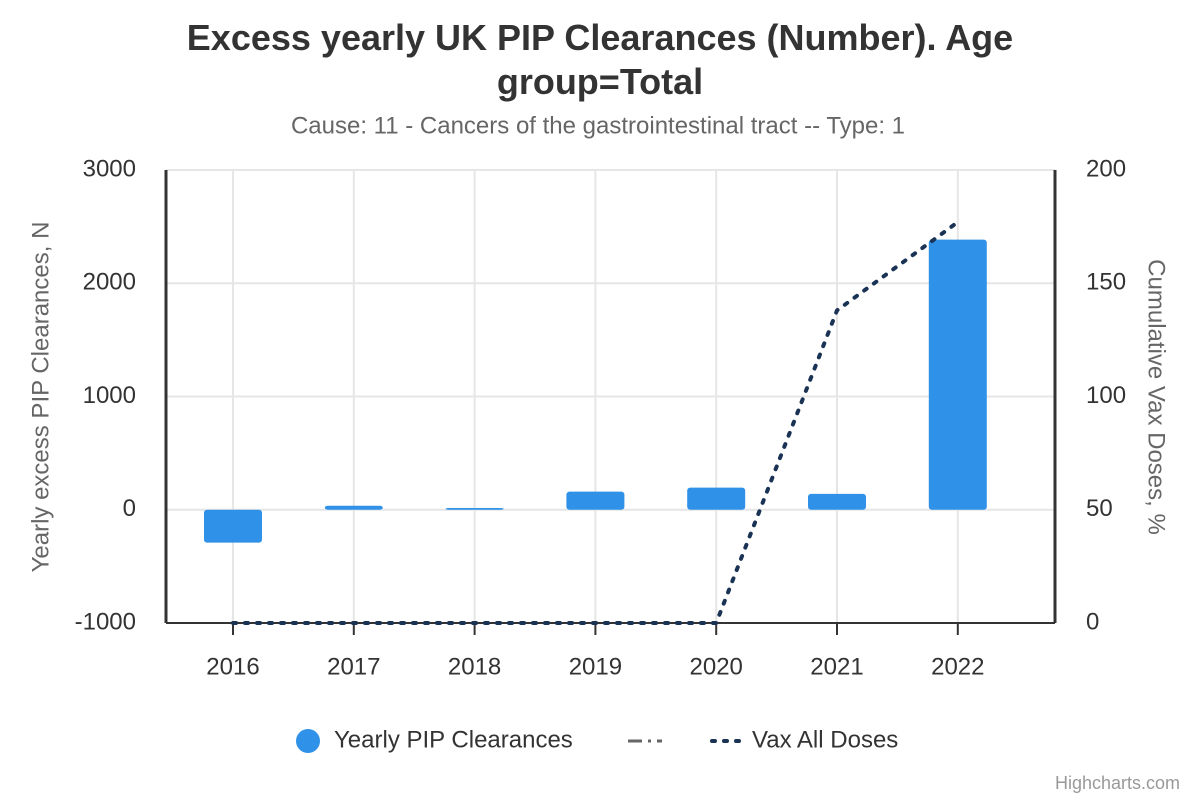 This screenshot has width=1200, height=800. I want to click on y-tick-label: 3000, so click(109, 168).